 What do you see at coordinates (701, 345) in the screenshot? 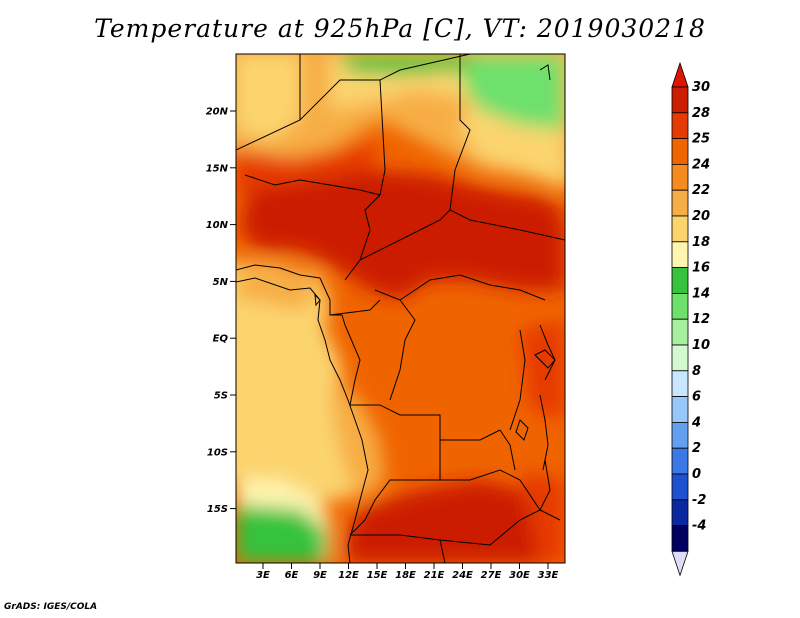
I see `colorbar-label: 10` at bounding box center [701, 345].